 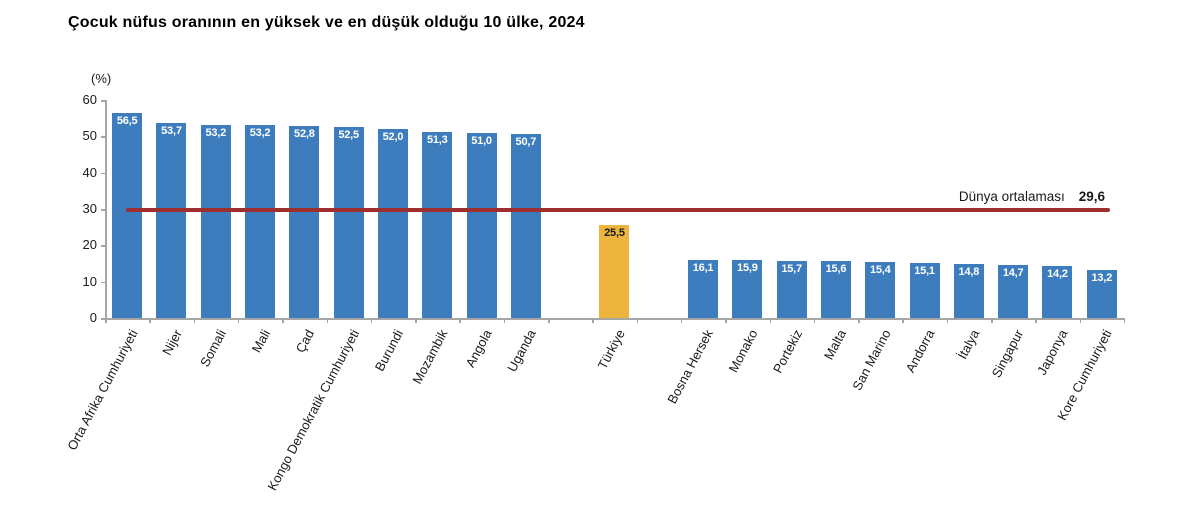 I want to click on bar-value-label: 56,5, so click(x=127, y=120).